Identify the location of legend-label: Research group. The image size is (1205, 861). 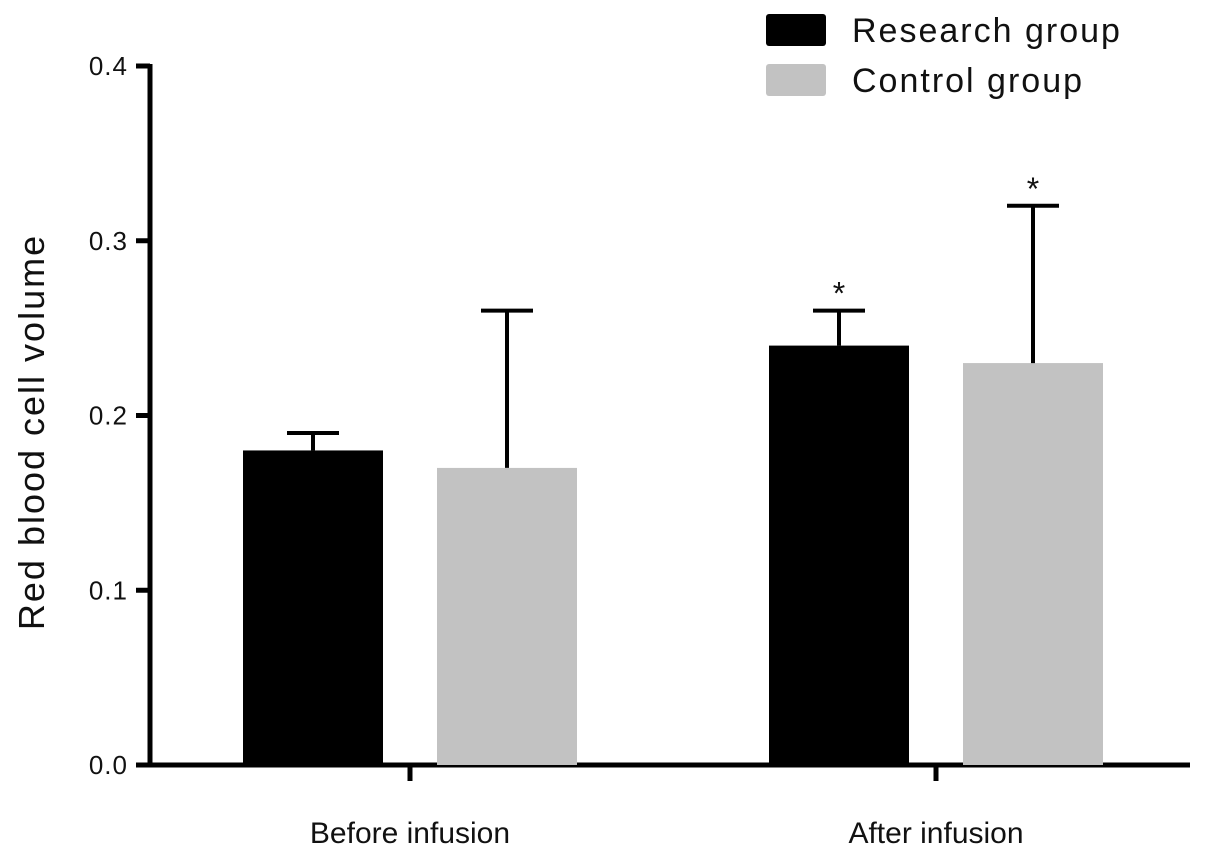
(987, 31).